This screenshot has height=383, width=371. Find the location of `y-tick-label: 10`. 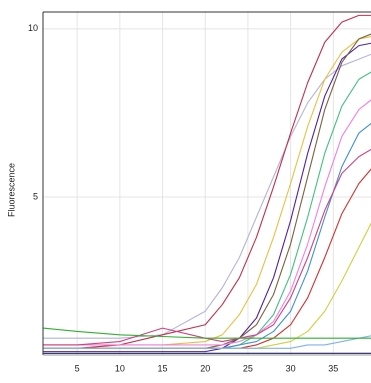

y-tick-label: 10 is located at coordinates (33, 28).